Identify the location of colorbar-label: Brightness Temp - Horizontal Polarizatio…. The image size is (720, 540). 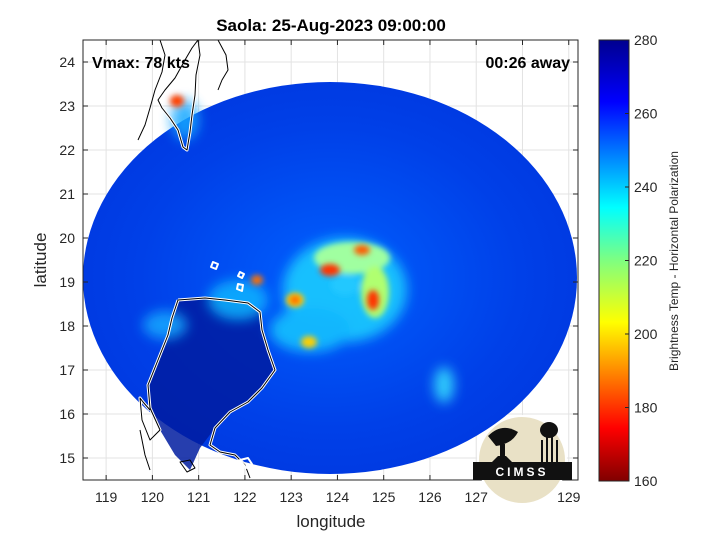
(674, 261).